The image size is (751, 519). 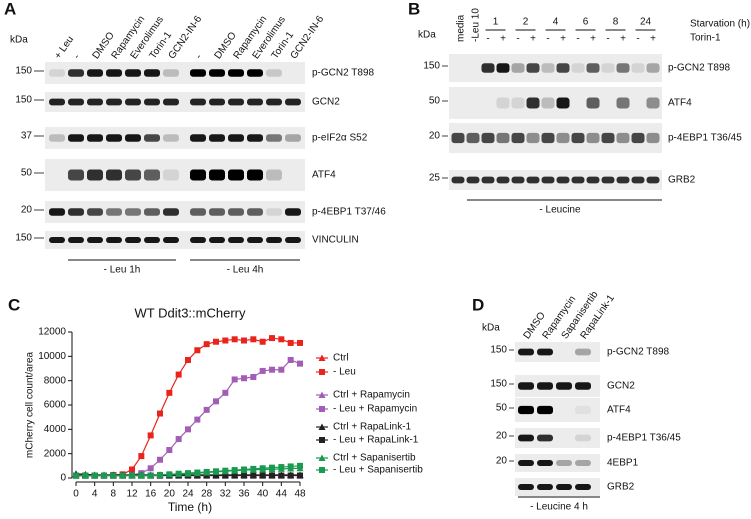 I want to click on torin-sign: -, so click(x=517, y=39).